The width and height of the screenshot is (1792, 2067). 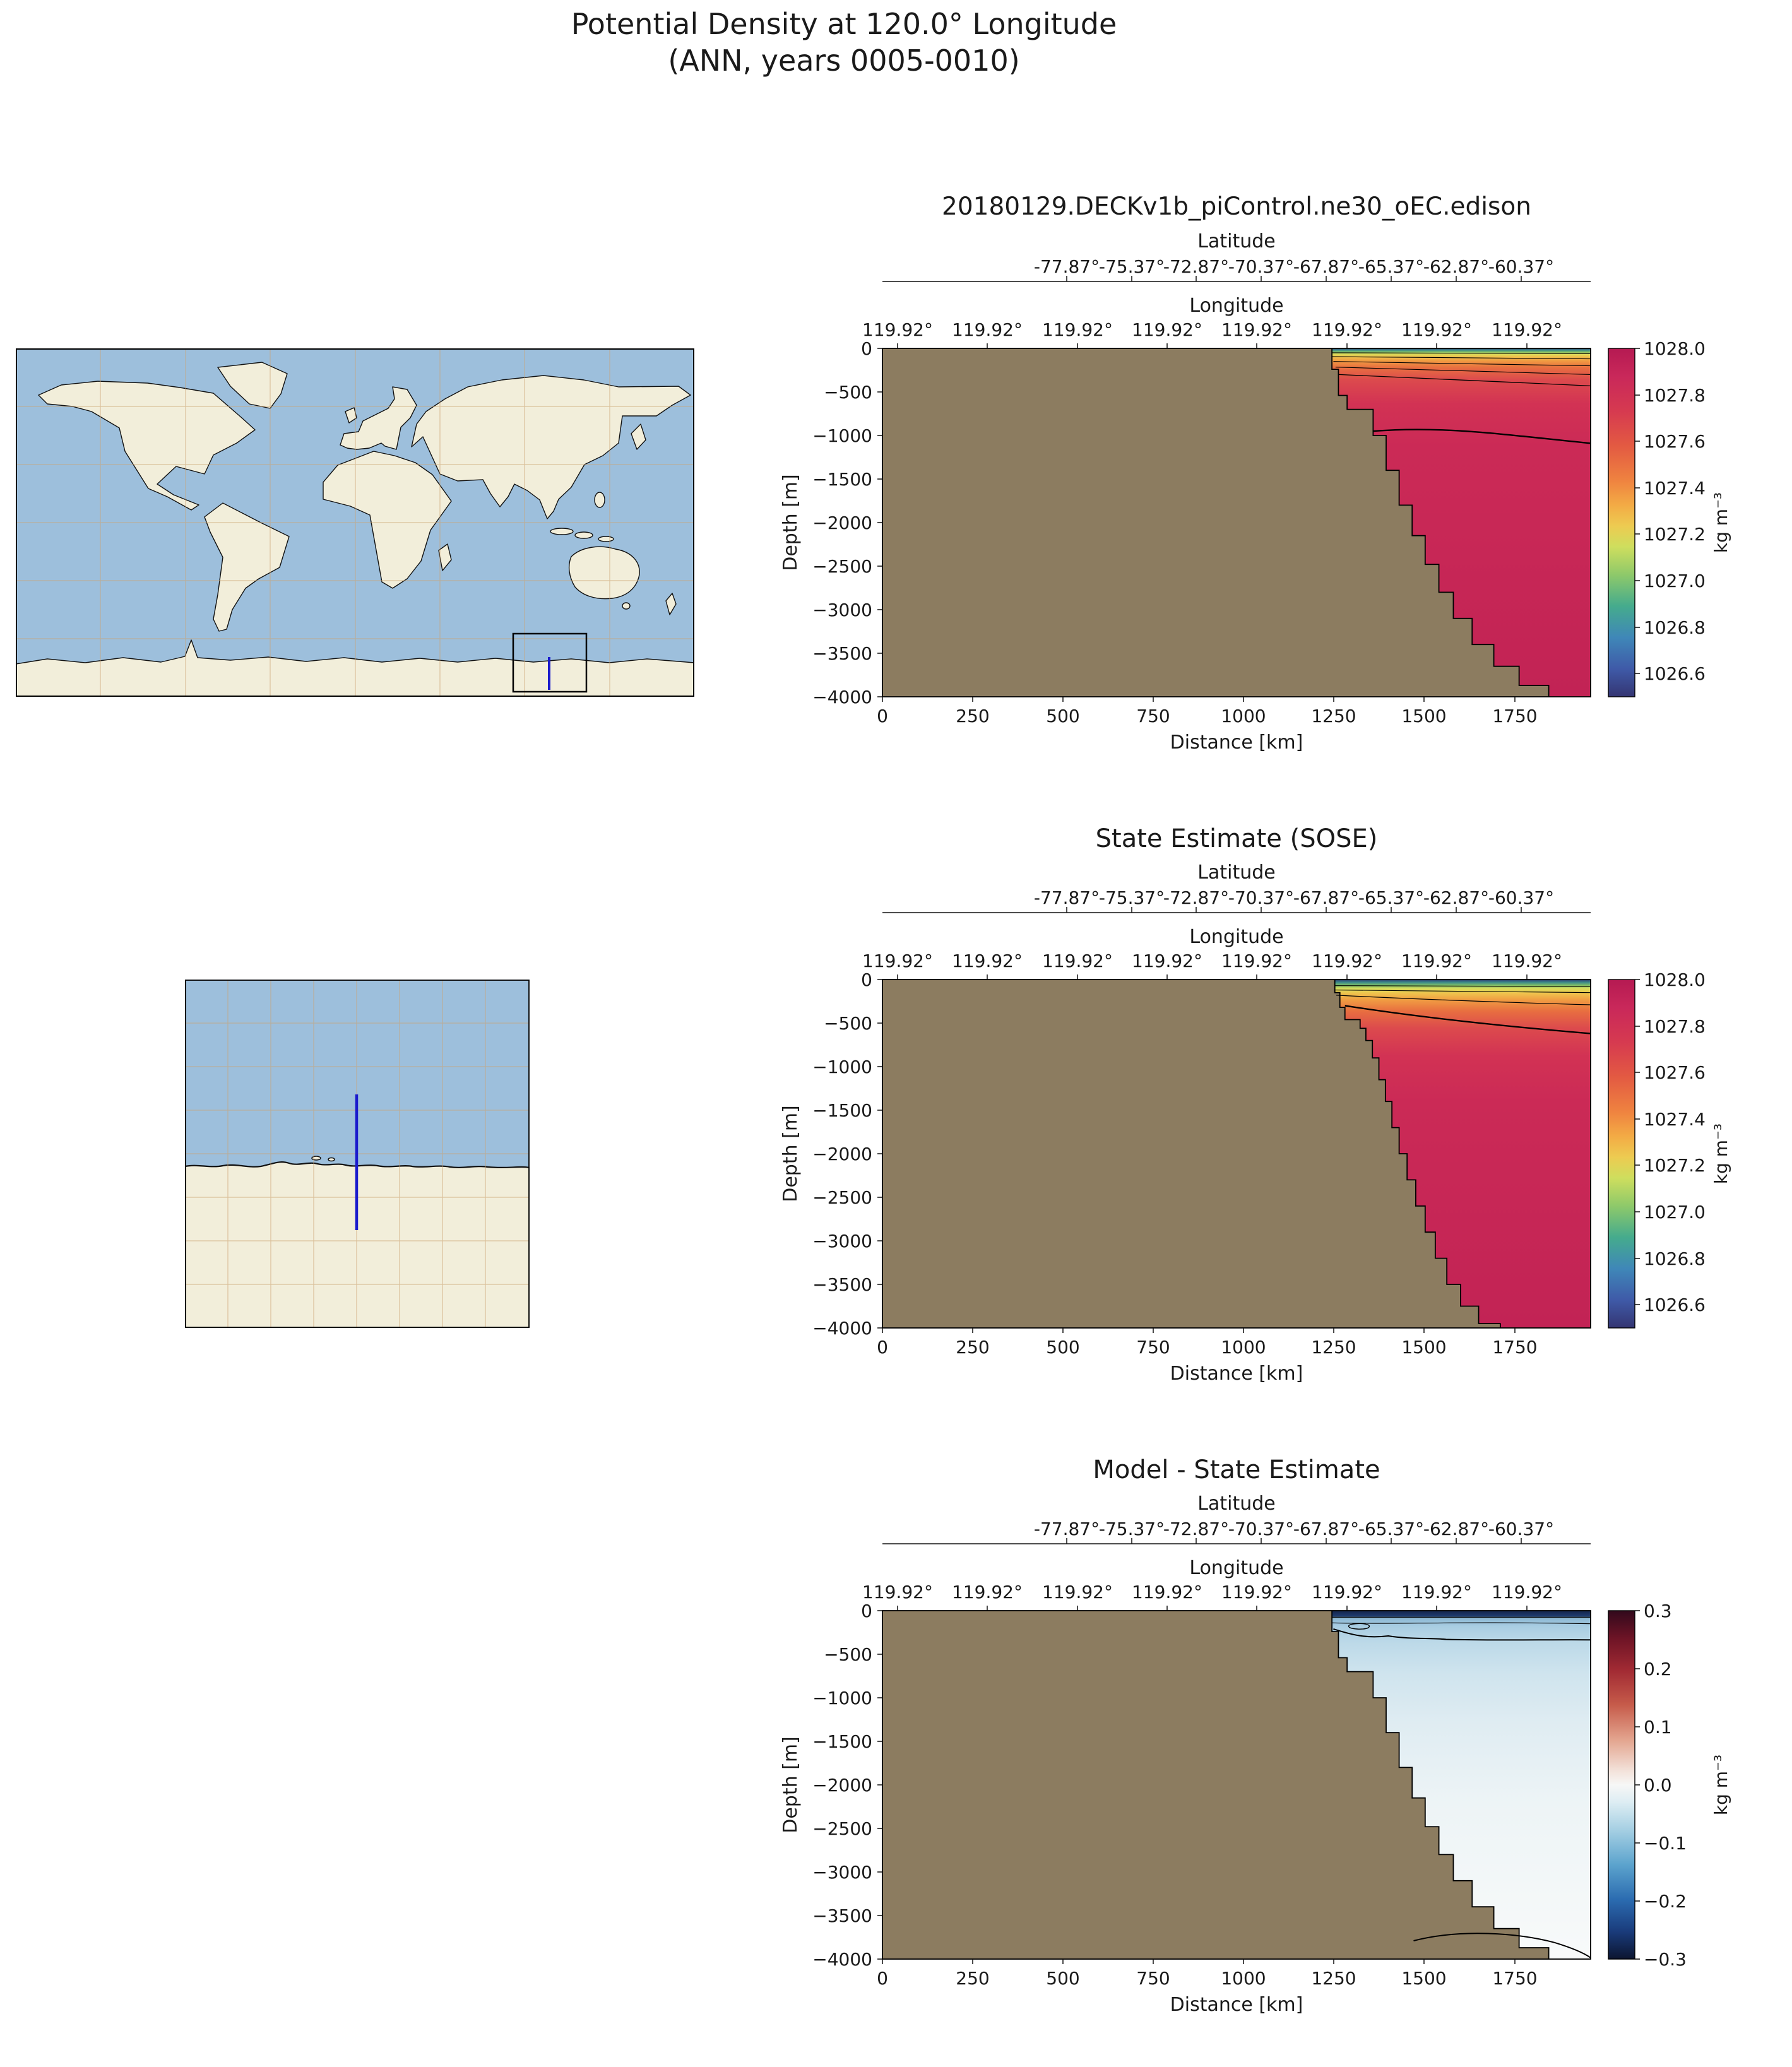 I want to click on regional-gridlines, so click(x=357, y=1154).